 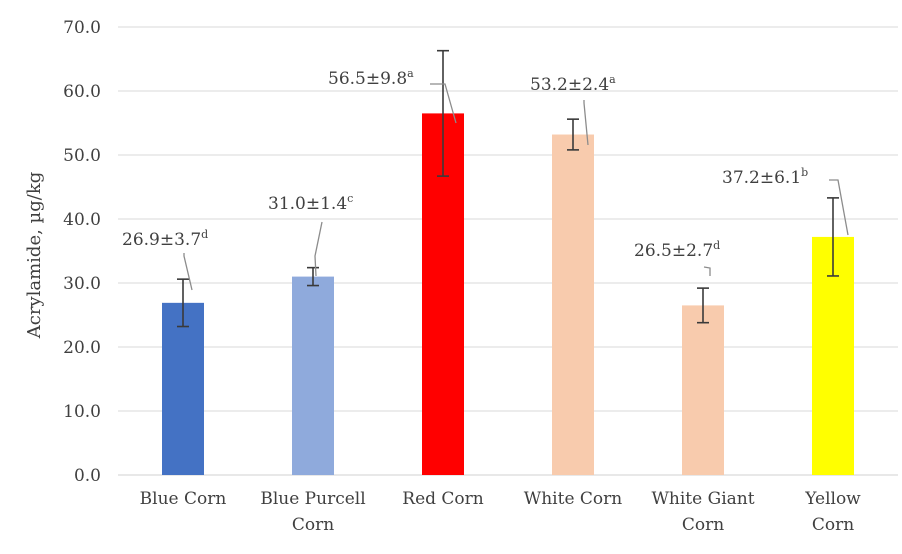 I want to click on x-category-label: Yellow Corn, so click(x=832, y=512).